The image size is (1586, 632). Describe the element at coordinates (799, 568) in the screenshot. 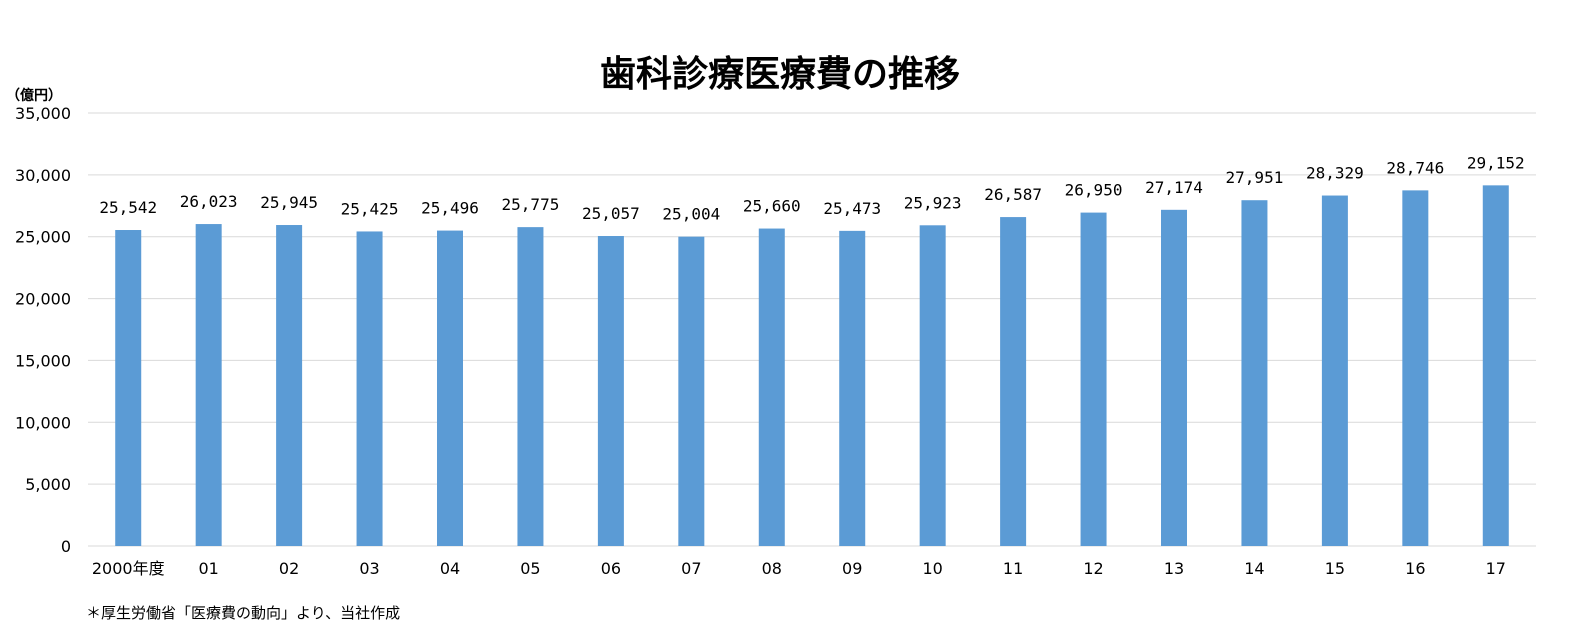

I see `x-axis-ticks: 2000年度 01 02 03 04 05 06 07 08 09 10 11 12 13 14 15 16 17` at that location.